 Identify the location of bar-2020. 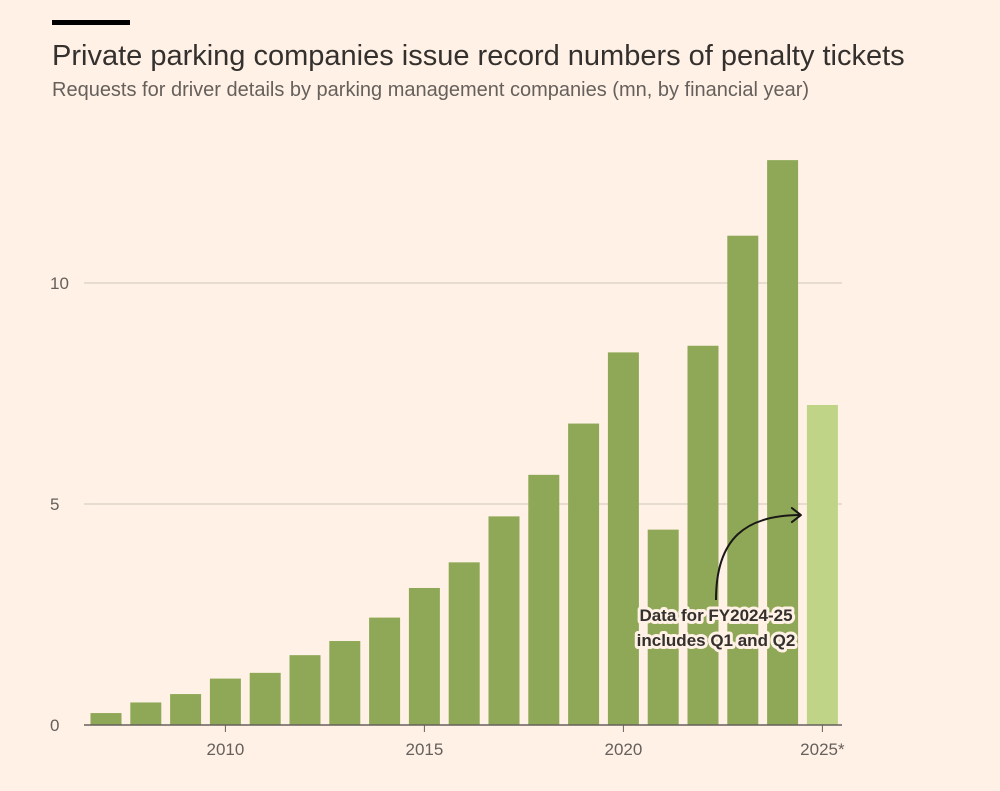
(623, 538).